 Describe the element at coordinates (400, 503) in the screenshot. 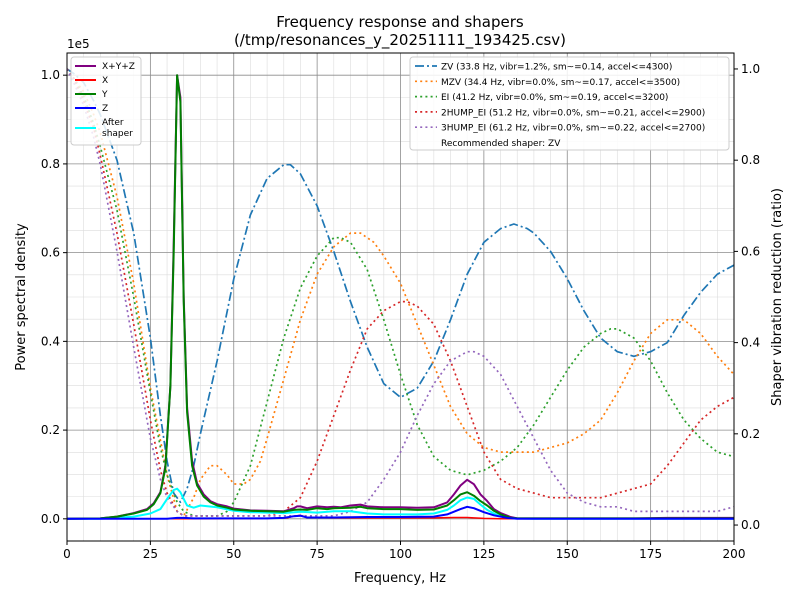

I see `psd-line-after-shaper` at that location.